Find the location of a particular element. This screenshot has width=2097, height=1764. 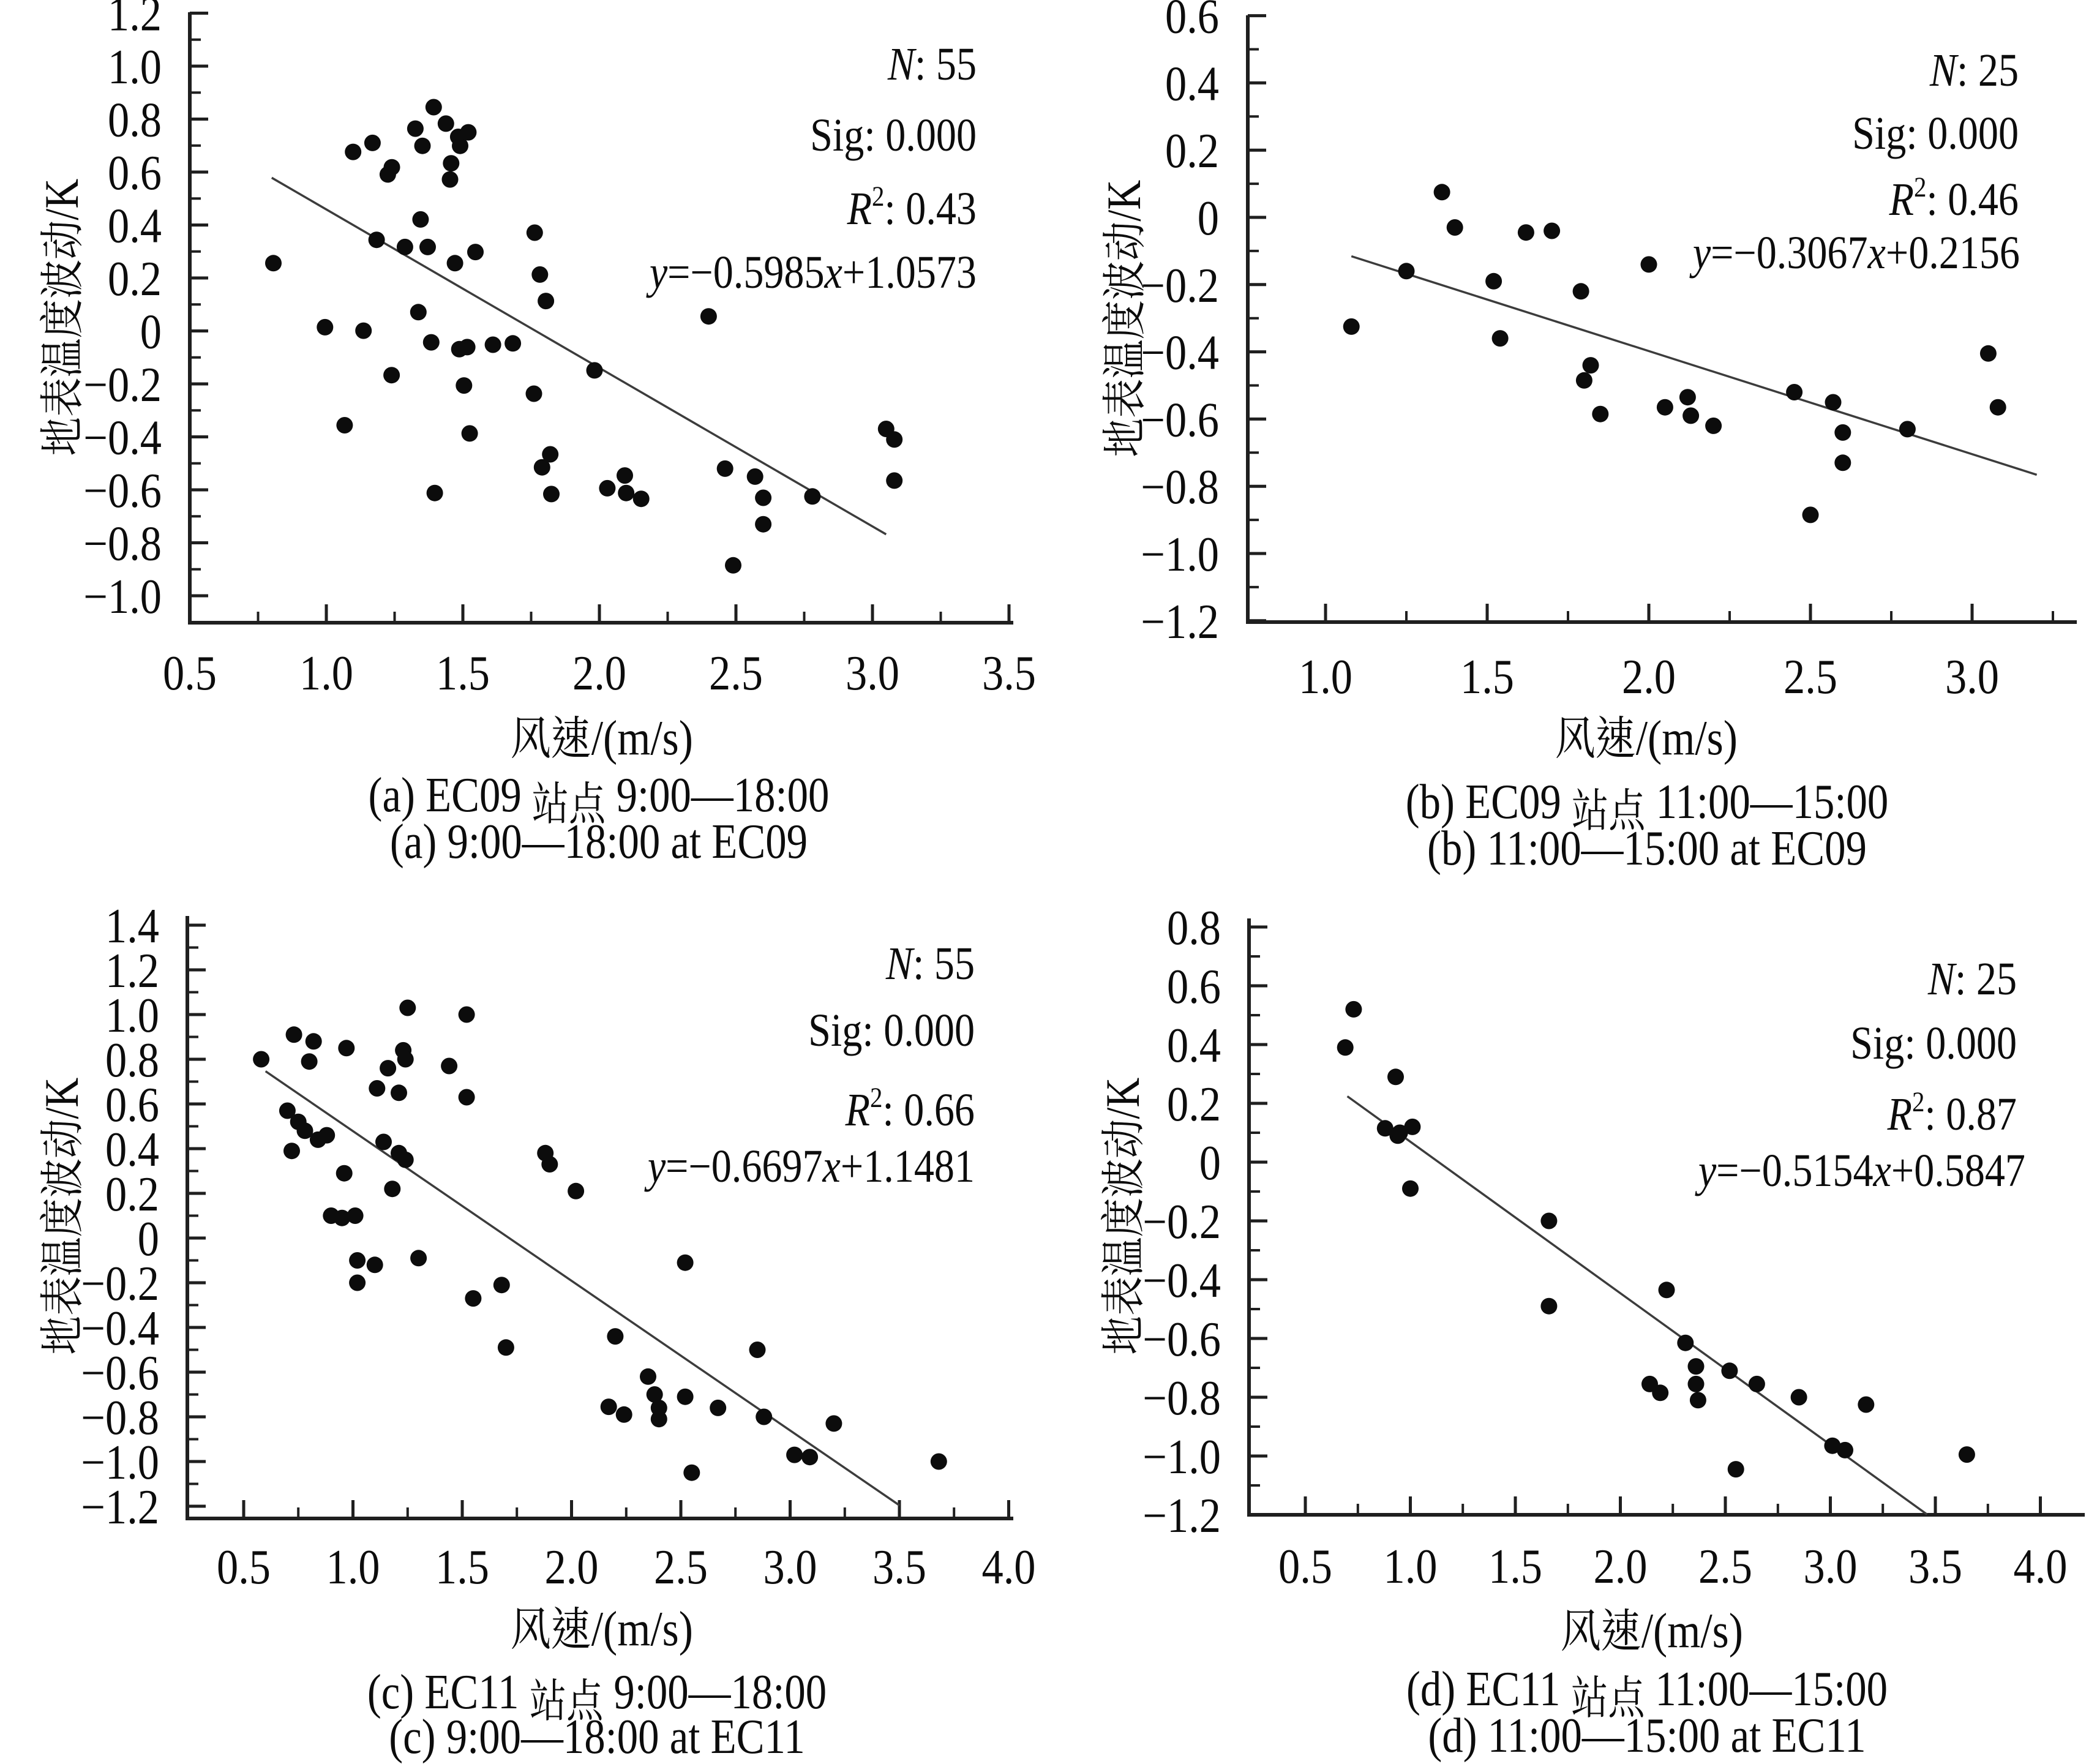

svg-text: R2: 0.46 is located at coordinates (1954, 198).